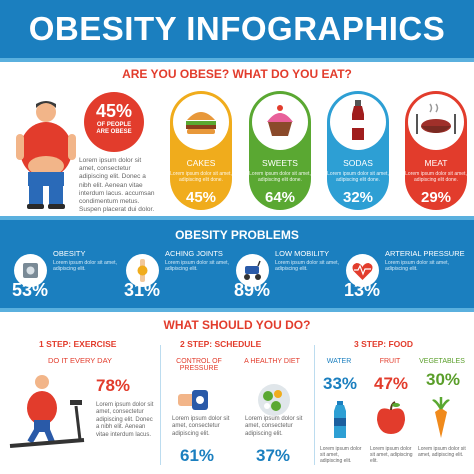 Image resolution: width=474 pixels, height=474 pixels. Describe the element at coordinates (69, 253) in the screenshot. I see `problem-name: OBESITY` at that location.